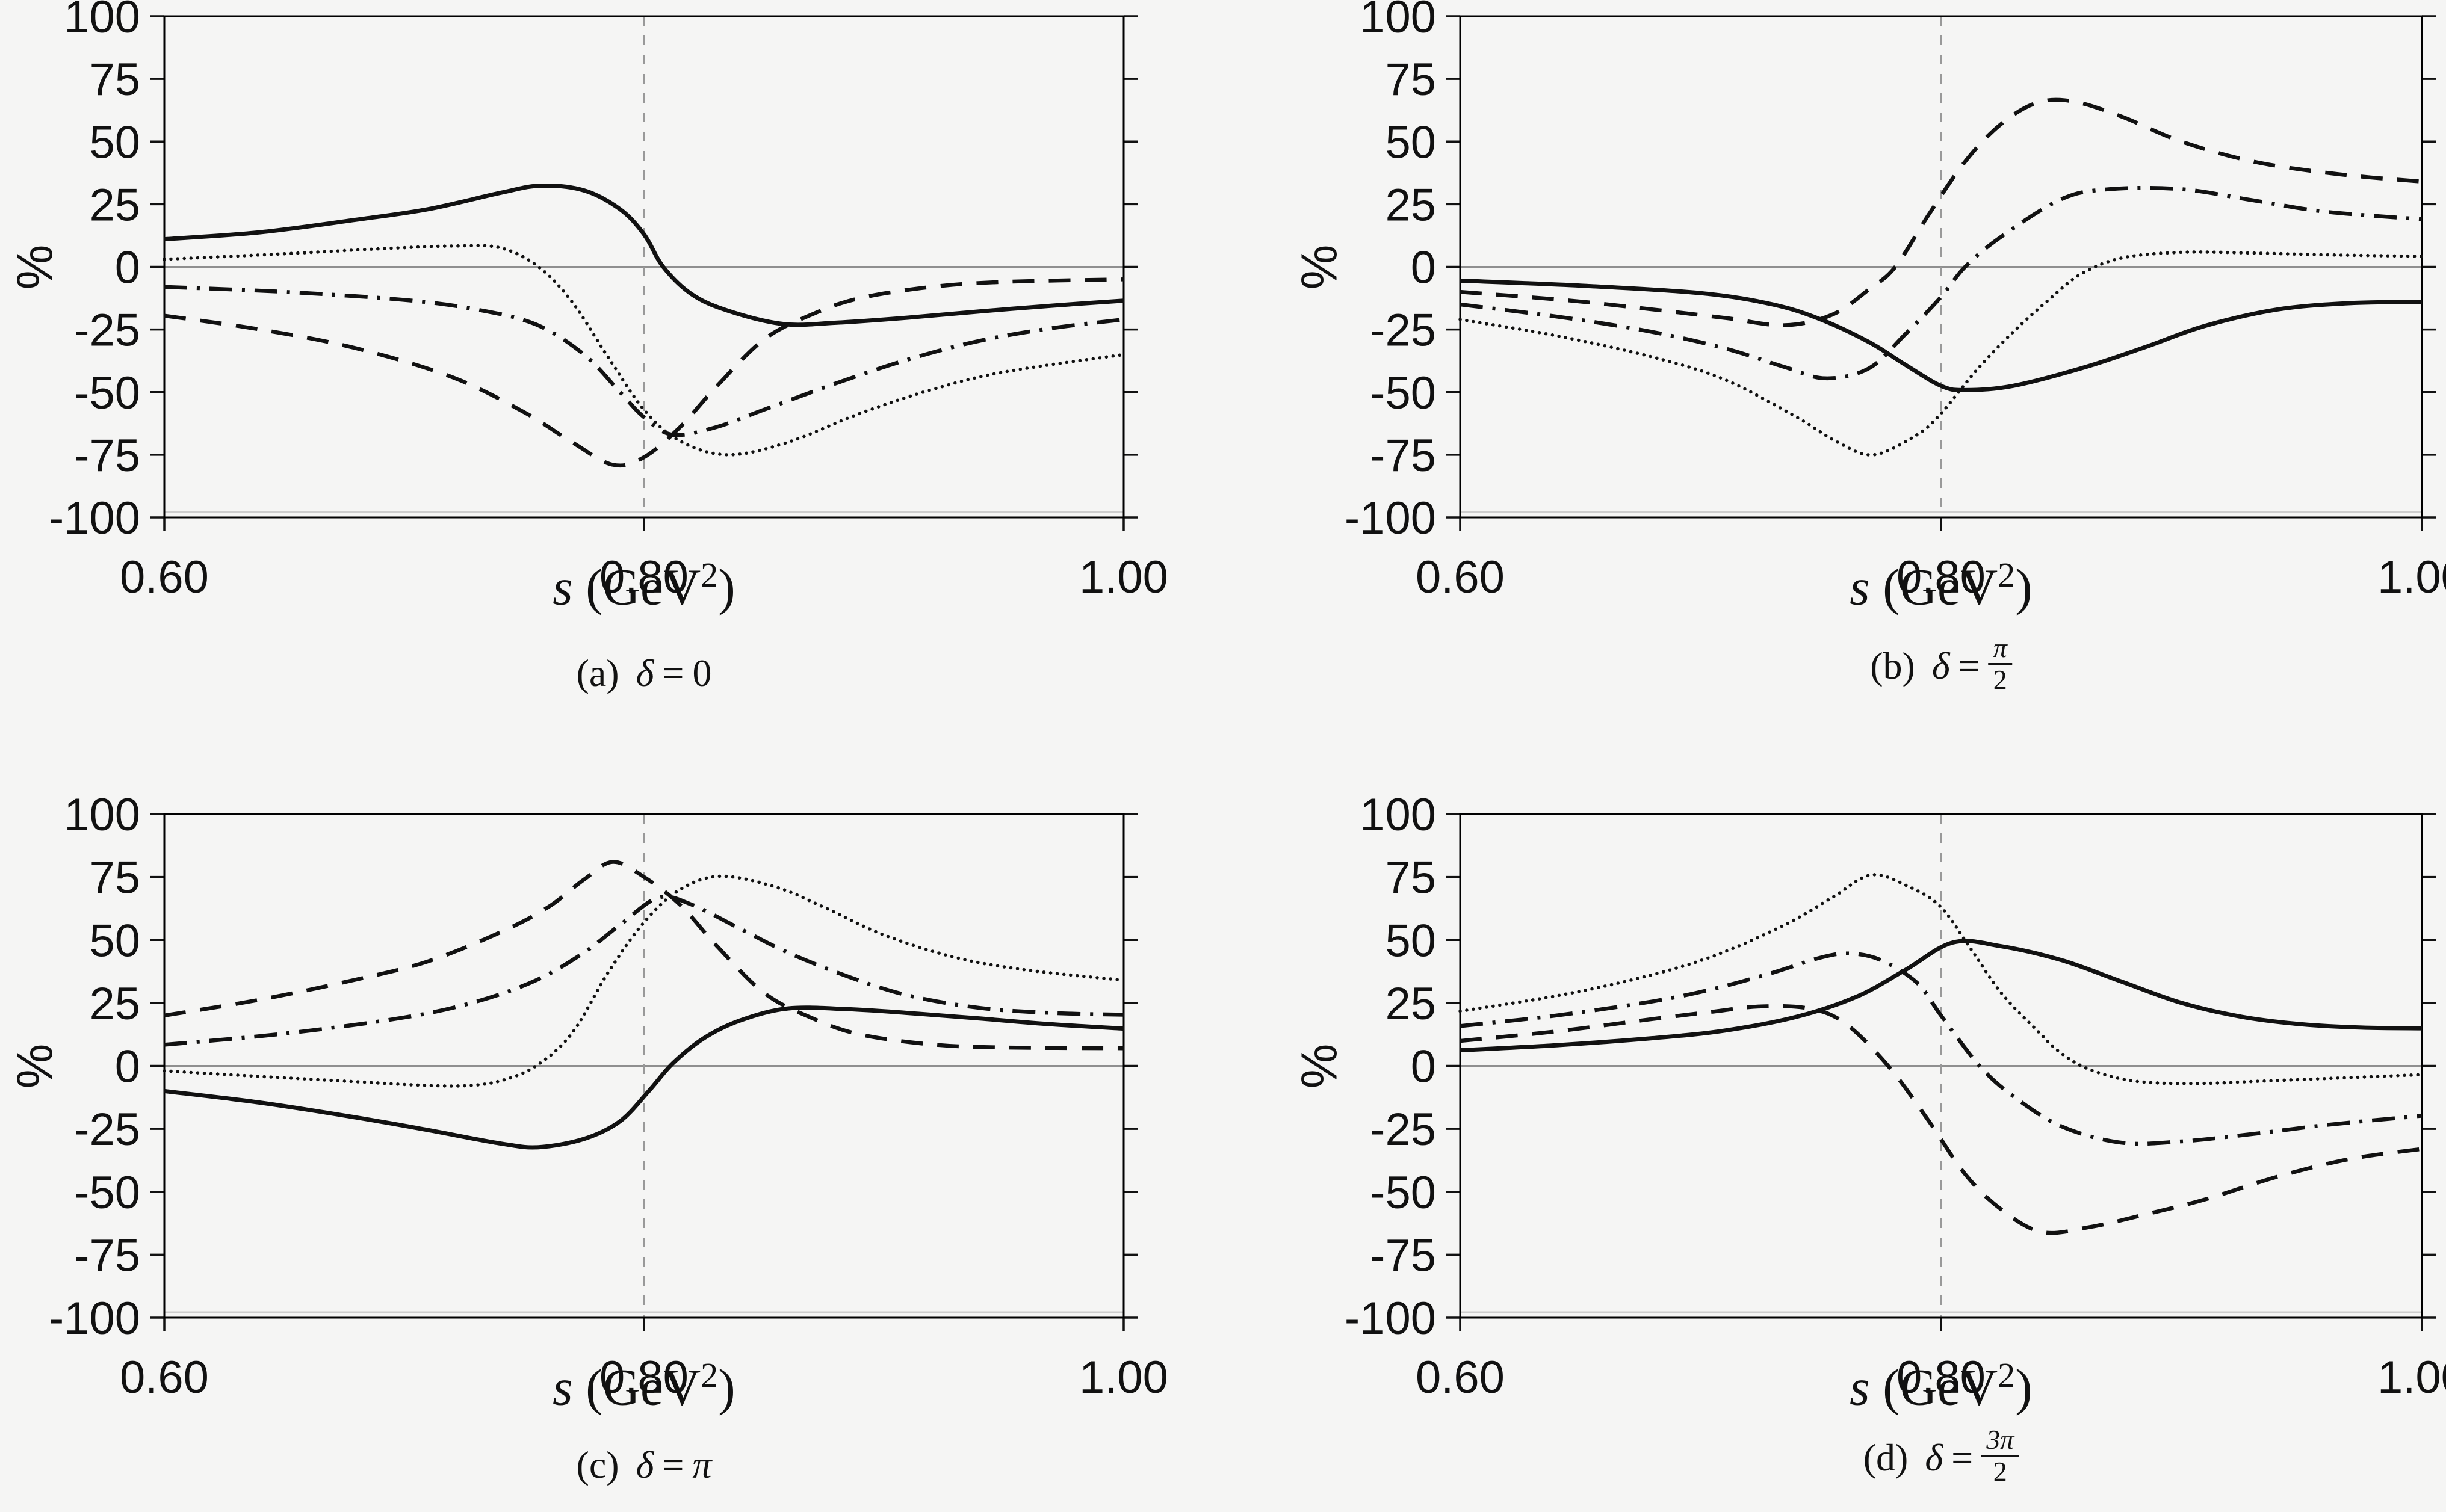 The image size is (2446, 1512). What do you see at coordinates (702, 673) in the screenshot?
I see `caption-value: 0` at bounding box center [702, 673].